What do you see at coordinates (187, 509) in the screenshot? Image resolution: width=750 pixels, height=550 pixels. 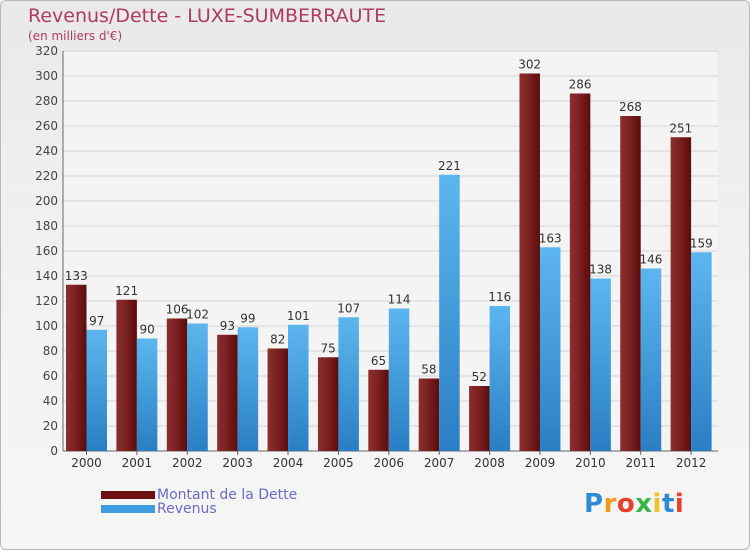 I see `legend-label-revenus: Revenus` at bounding box center [187, 509].